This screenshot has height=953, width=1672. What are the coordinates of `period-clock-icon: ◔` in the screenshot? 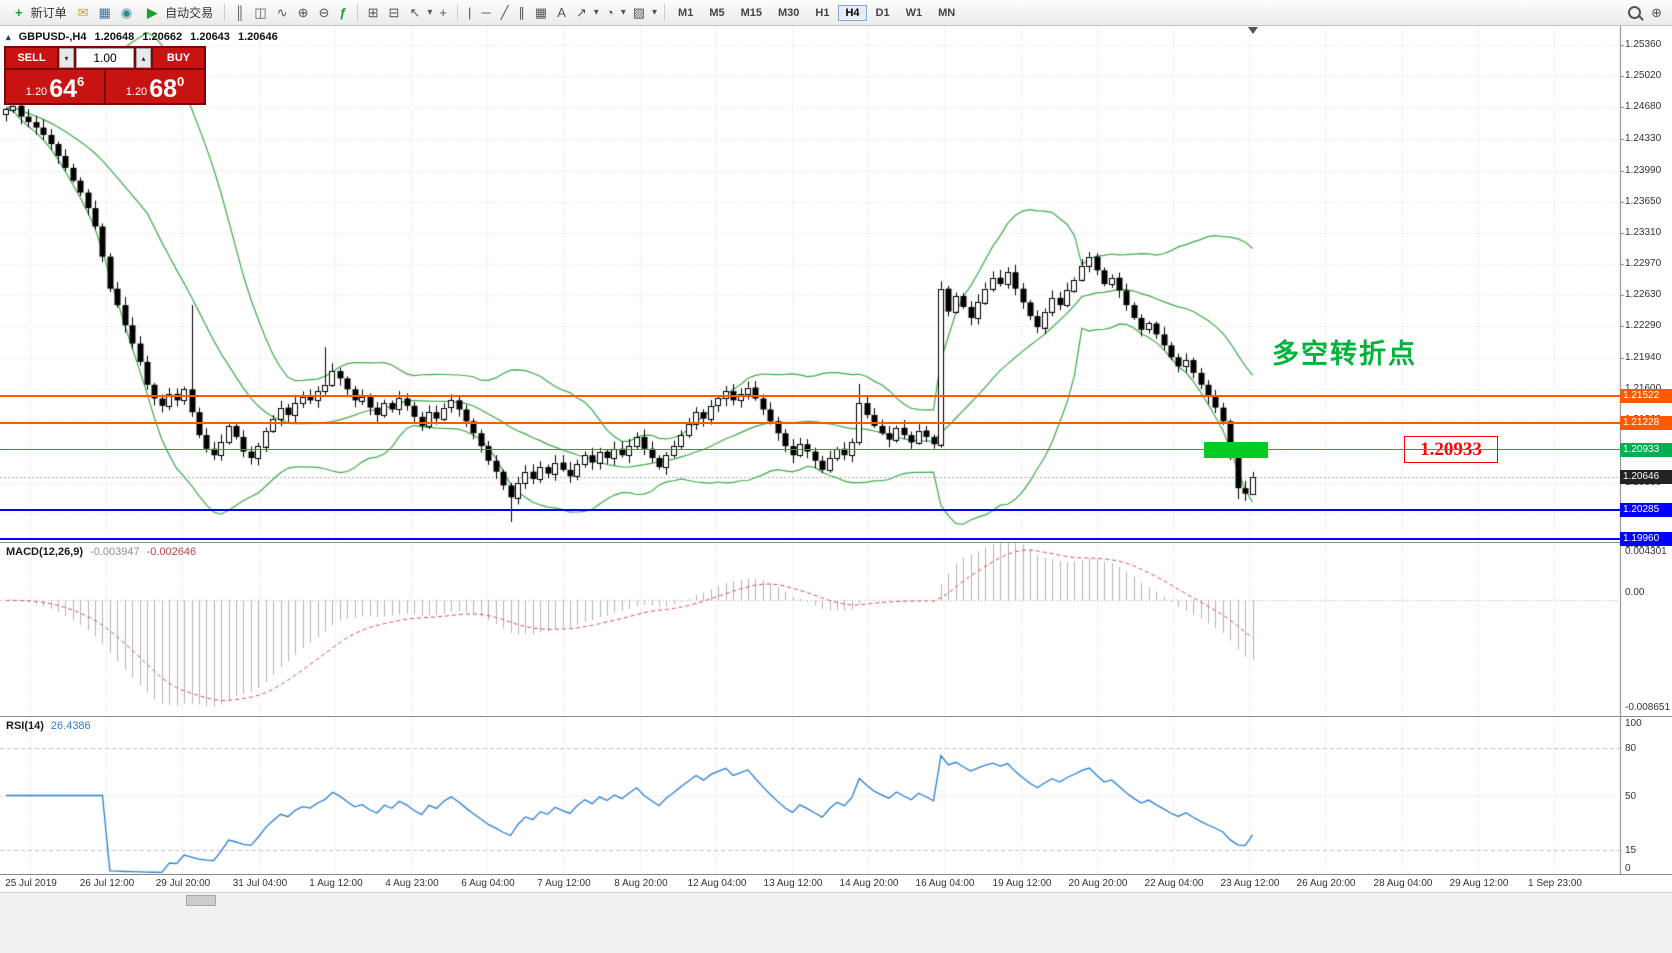 It's located at (609, 12).